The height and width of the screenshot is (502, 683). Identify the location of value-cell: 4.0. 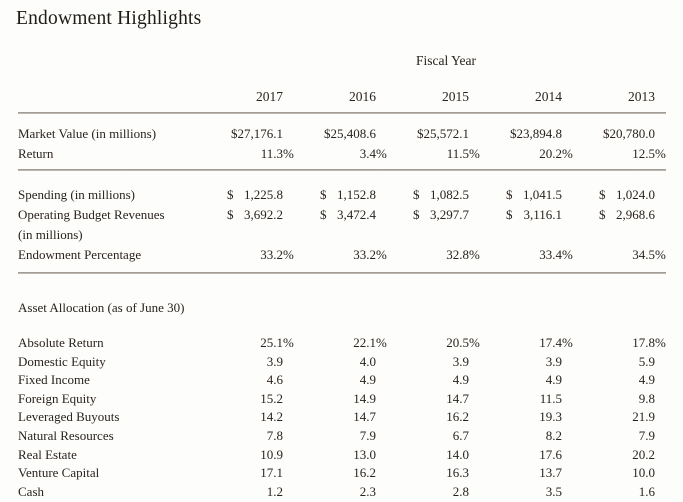
(367, 361).